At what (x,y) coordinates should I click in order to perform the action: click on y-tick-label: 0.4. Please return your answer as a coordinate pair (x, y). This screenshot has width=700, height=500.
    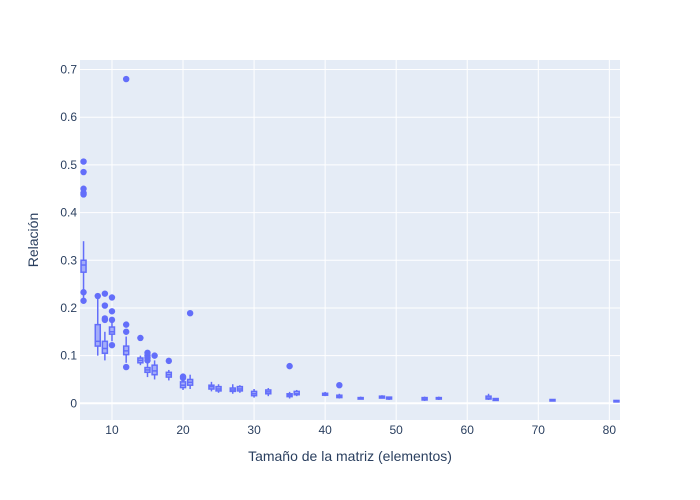
    Looking at the image, I should click on (68, 213).